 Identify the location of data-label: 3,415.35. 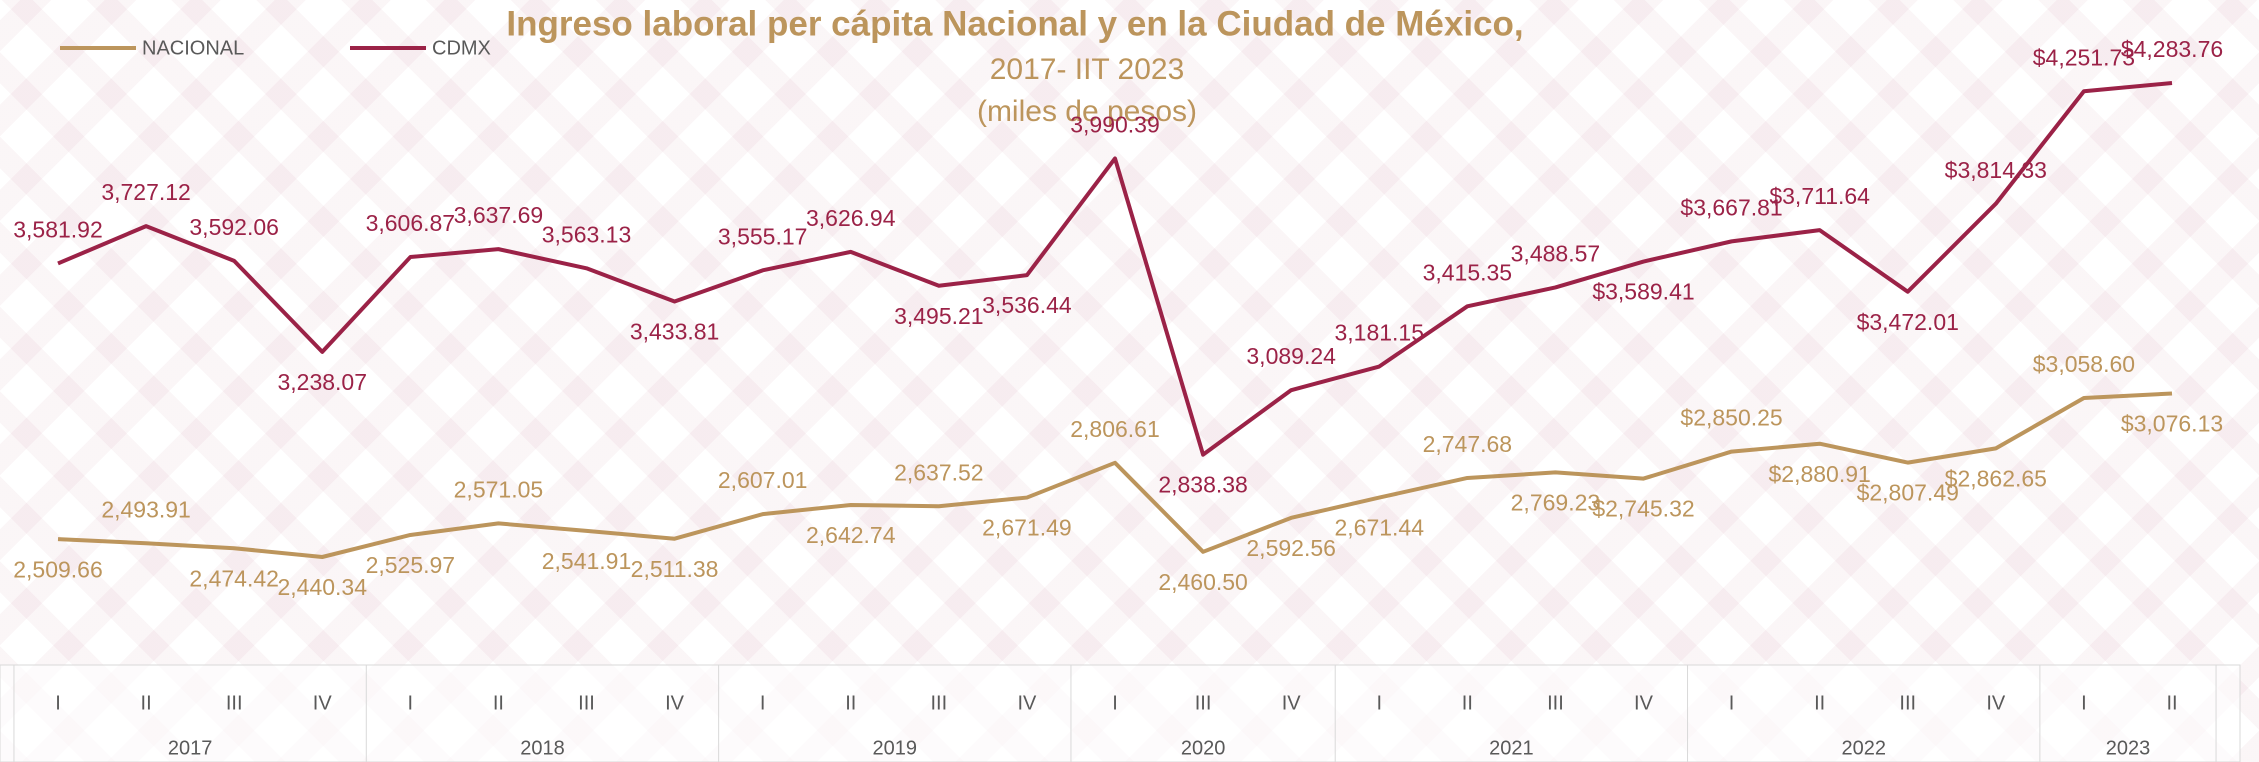
(1468, 272).